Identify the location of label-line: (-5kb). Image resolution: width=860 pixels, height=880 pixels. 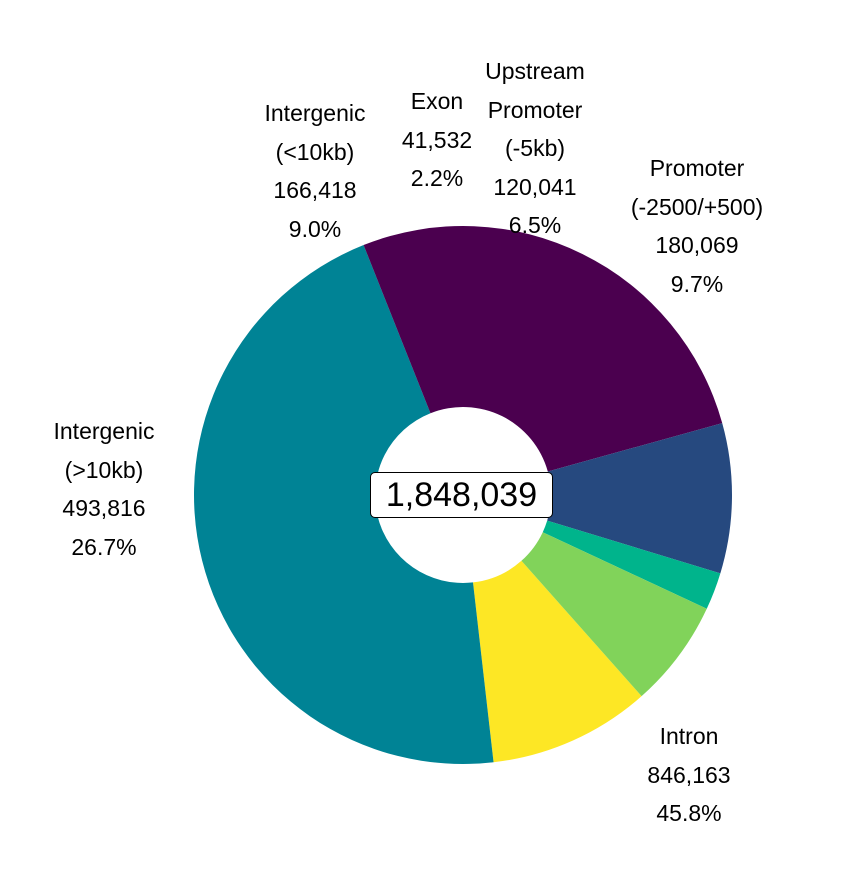
(535, 148).